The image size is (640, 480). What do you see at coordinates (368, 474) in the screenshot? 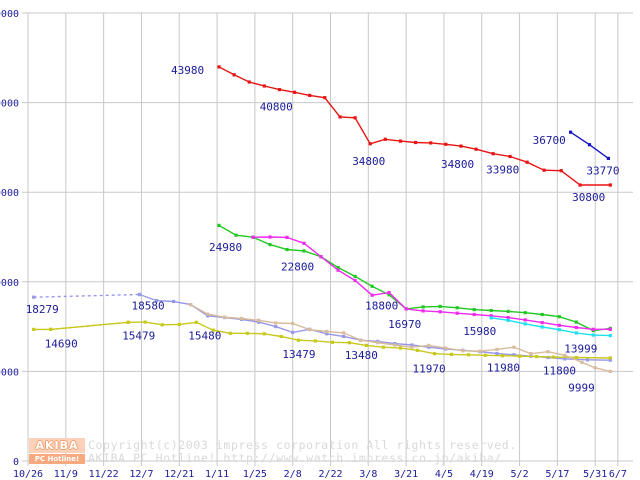
I see `x-tick-label: 3/8` at bounding box center [368, 474].